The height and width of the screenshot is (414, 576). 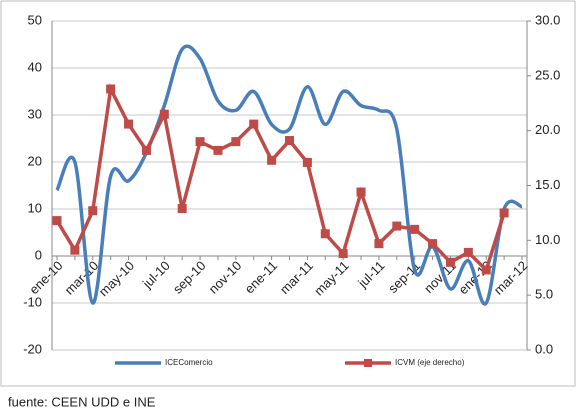 I want to click on y-tick-label: 20, so click(x=35, y=160).